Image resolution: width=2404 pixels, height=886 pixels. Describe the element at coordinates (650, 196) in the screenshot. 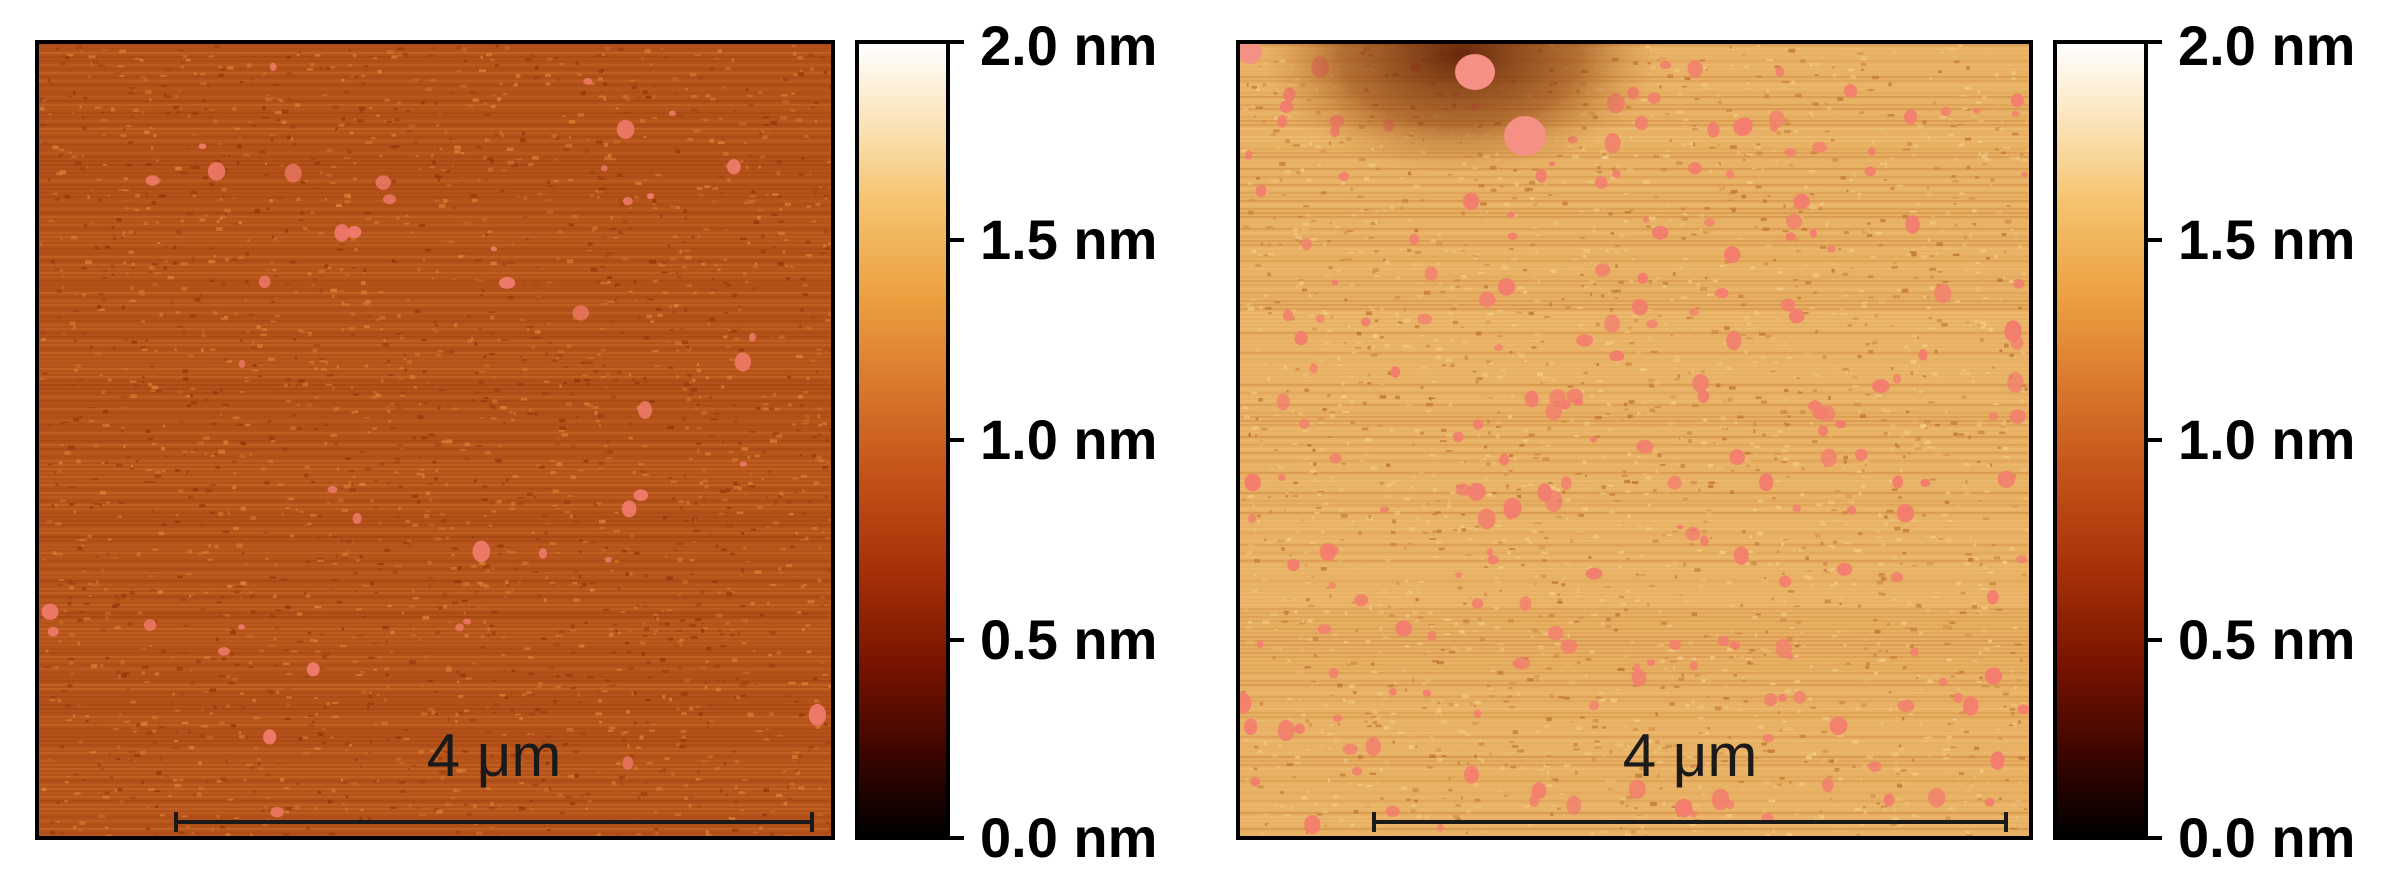

I see `surface-particle` at that location.